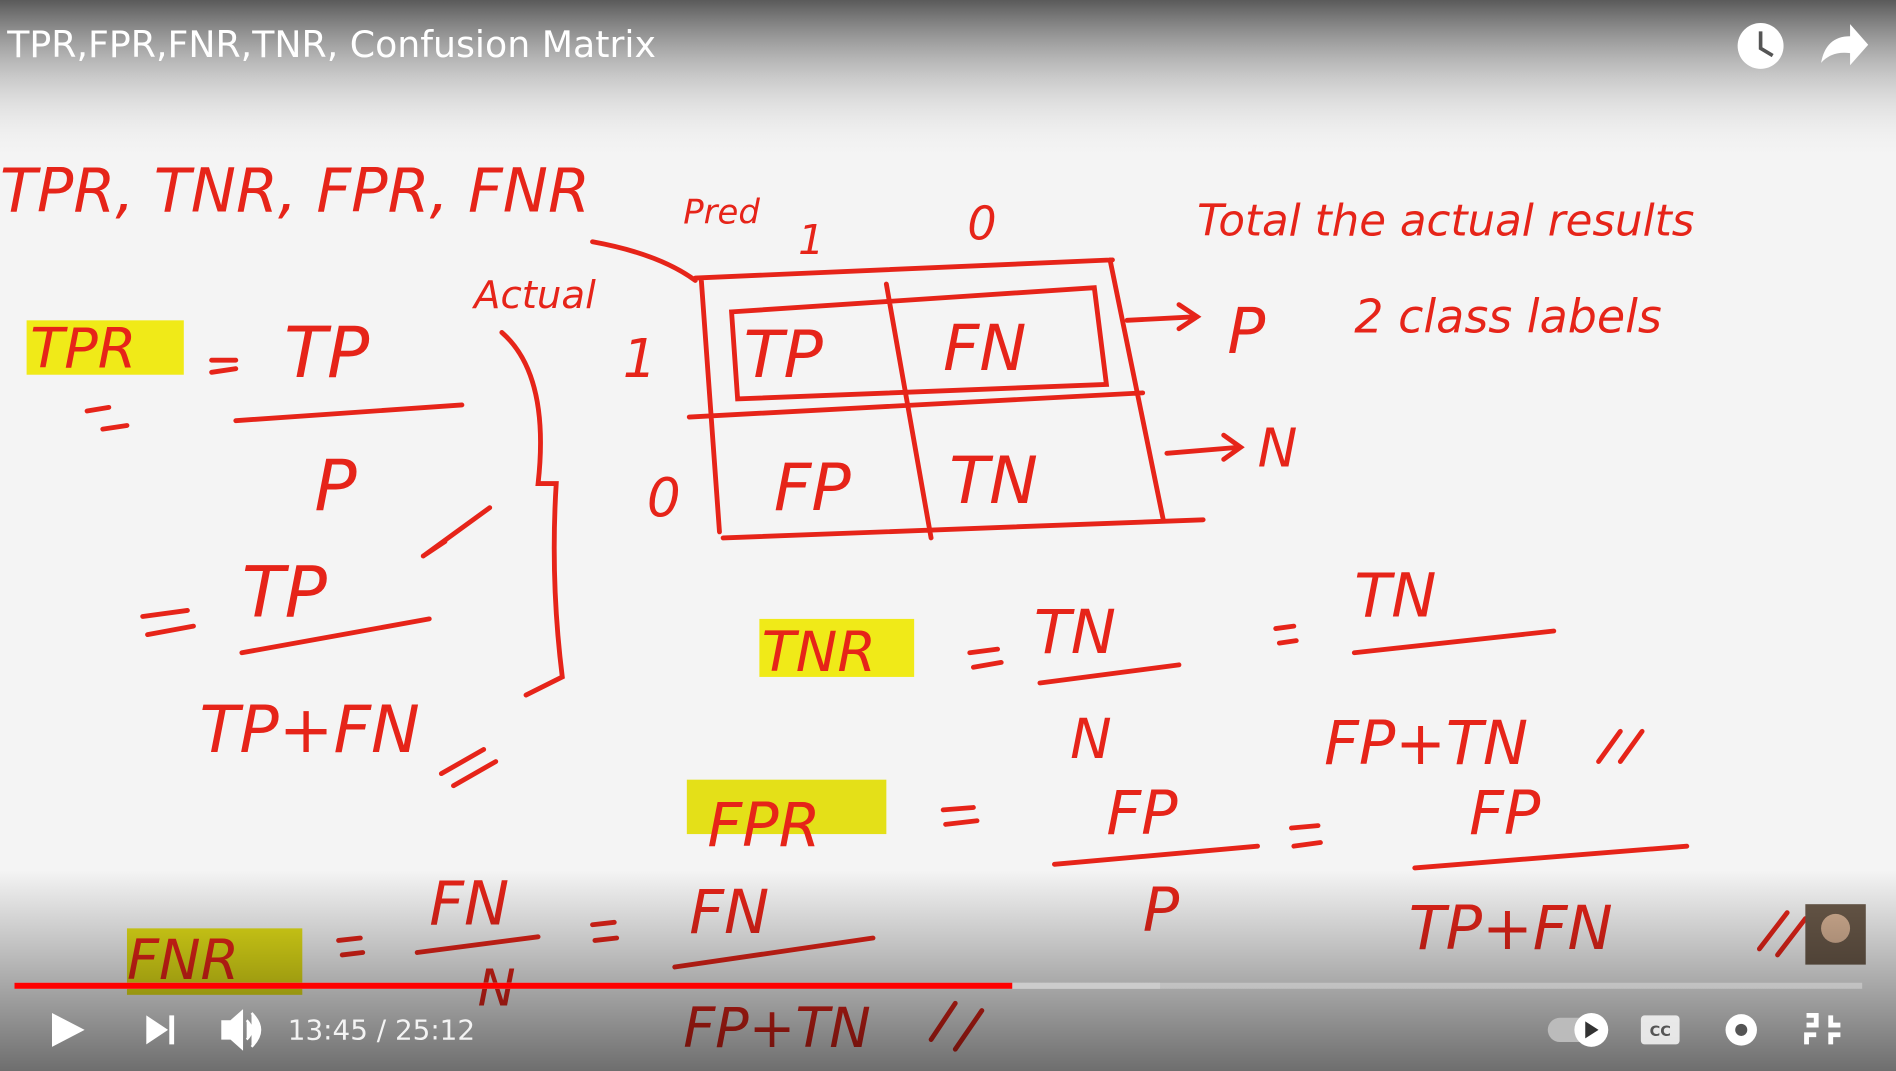 The height and width of the screenshot is (1071, 1896). Describe the element at coordinates (381, 1030) in the screenshot. I see `time-display: 13:45 / 25:12` at that location.